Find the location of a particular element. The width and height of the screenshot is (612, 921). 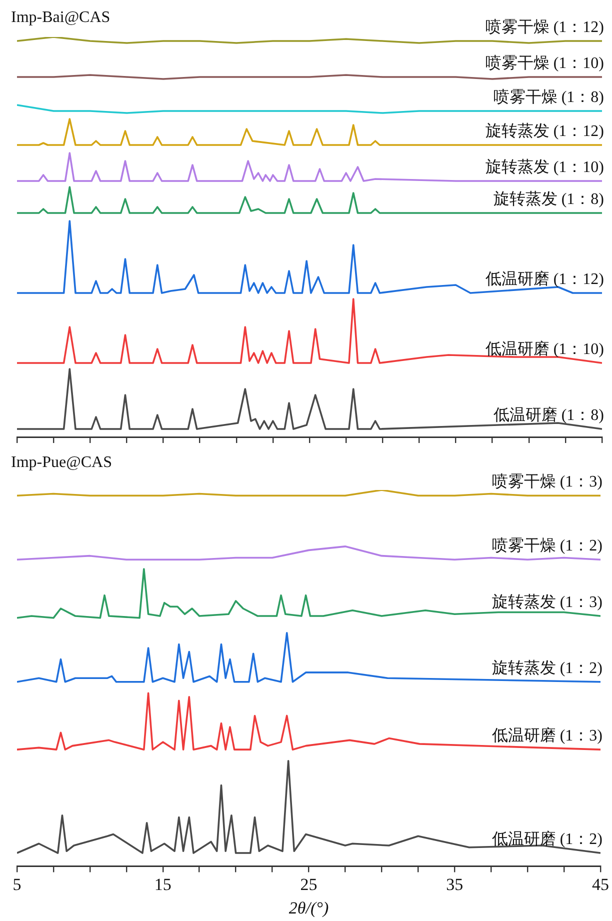

series-label: 喷雾干燥 (1：8) is located at coordinates (548, 97).